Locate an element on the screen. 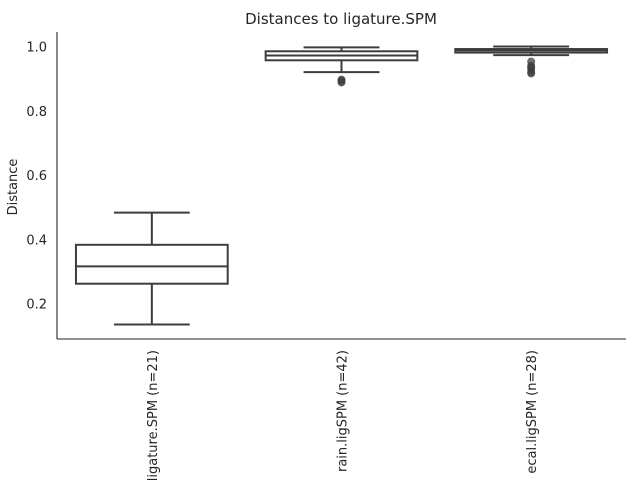 Image resolution: width=640 pixels, height=485 pixels. y-ticks: 0.2 0.4 0.6 0.8 1.0 is located at coordinates (36, 176).